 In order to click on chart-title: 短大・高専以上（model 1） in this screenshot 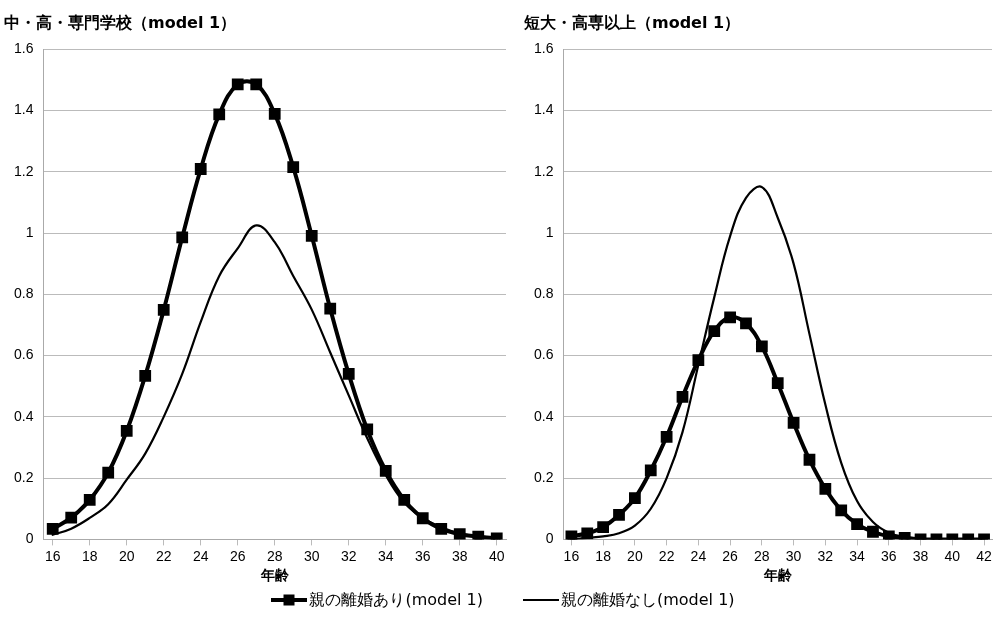, I will do `click(632, 22)`.